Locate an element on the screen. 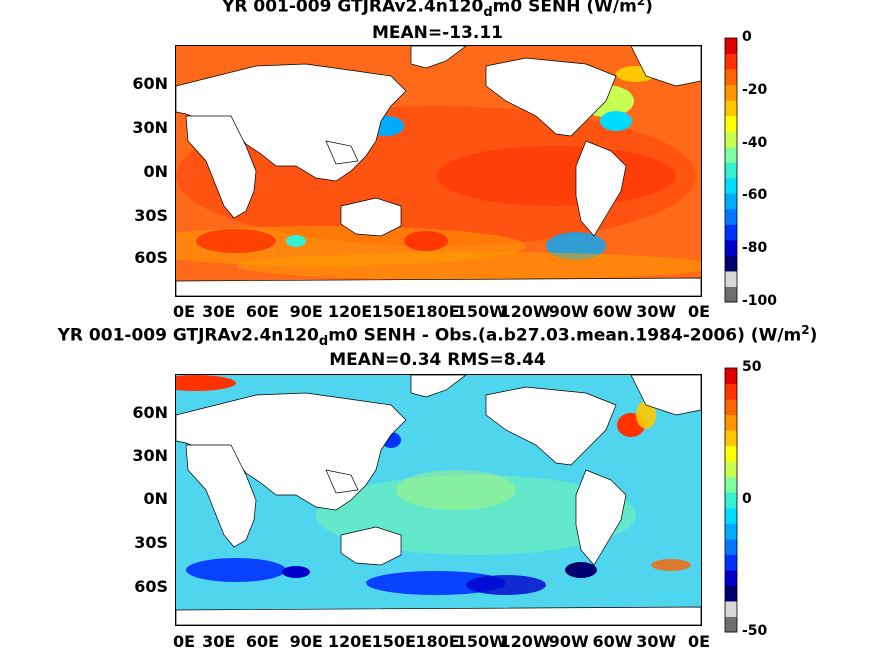 Image resolution: width=875 pixels, height=656 pixels. panel1-ytick: 0N is located at coordinates (155, 171).